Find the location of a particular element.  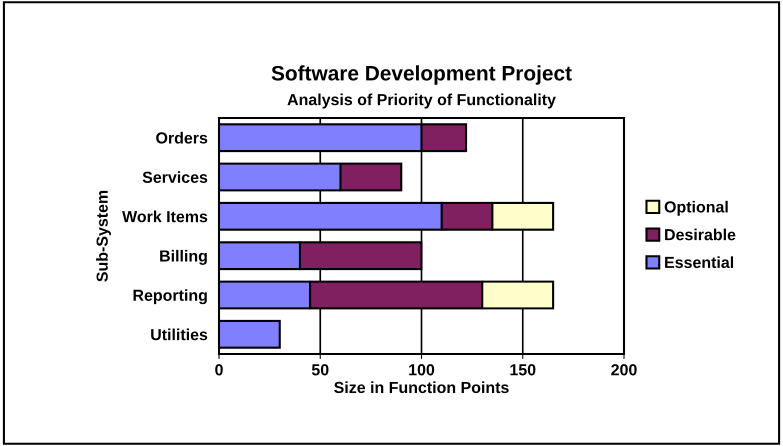

x-tick-label: 100 is located at coordinates (421, 370).